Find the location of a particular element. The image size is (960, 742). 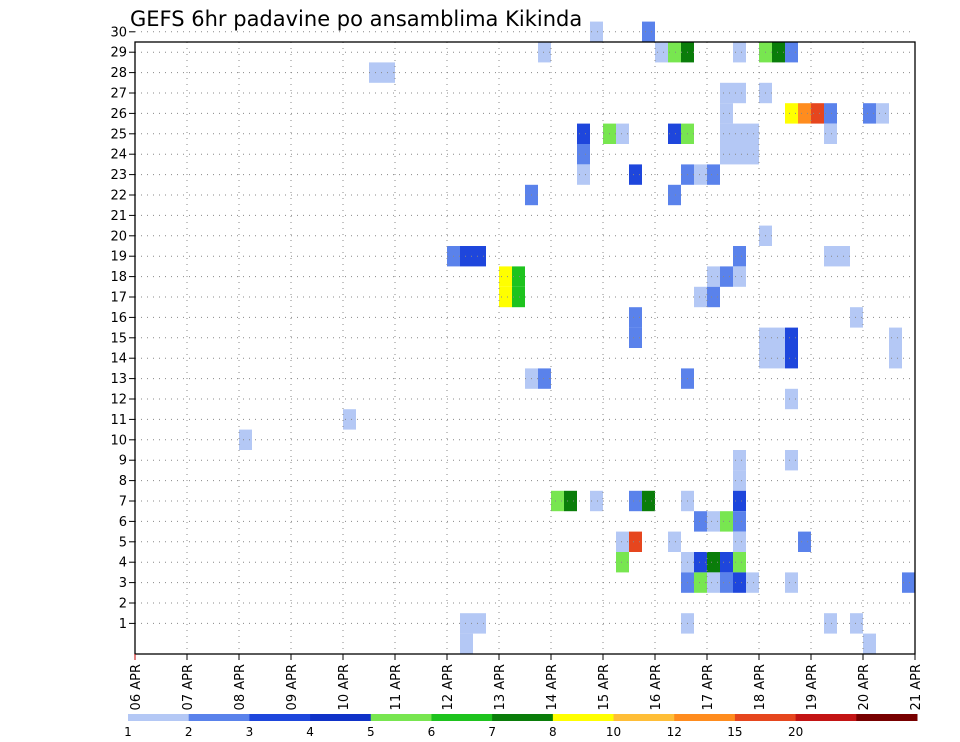

cell-m5-s37 is located at coordinates (622, 541).